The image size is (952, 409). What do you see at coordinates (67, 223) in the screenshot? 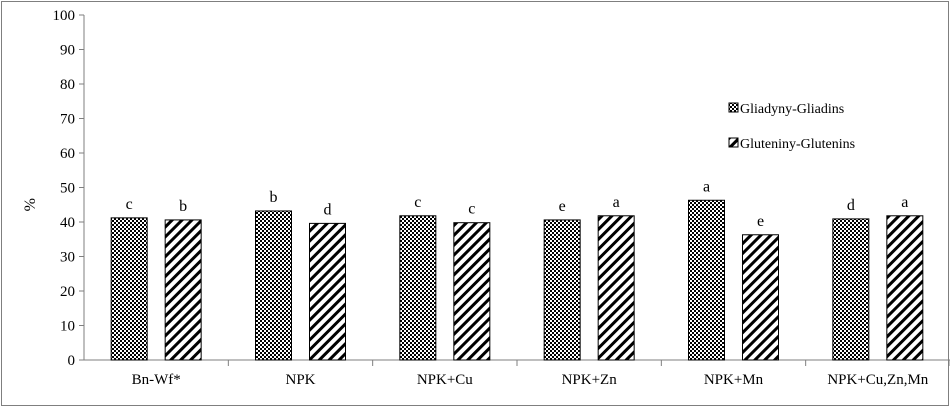
I see `y-tick-label: 40` at bounding box center [67, 223].